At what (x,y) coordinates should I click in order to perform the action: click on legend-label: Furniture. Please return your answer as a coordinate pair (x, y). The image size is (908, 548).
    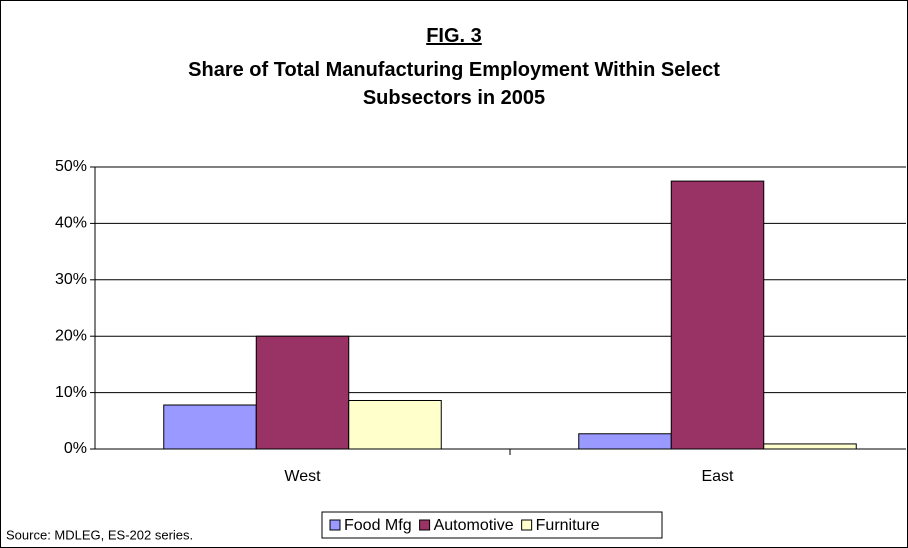
    Looking at the image, I should click on (568, 525).